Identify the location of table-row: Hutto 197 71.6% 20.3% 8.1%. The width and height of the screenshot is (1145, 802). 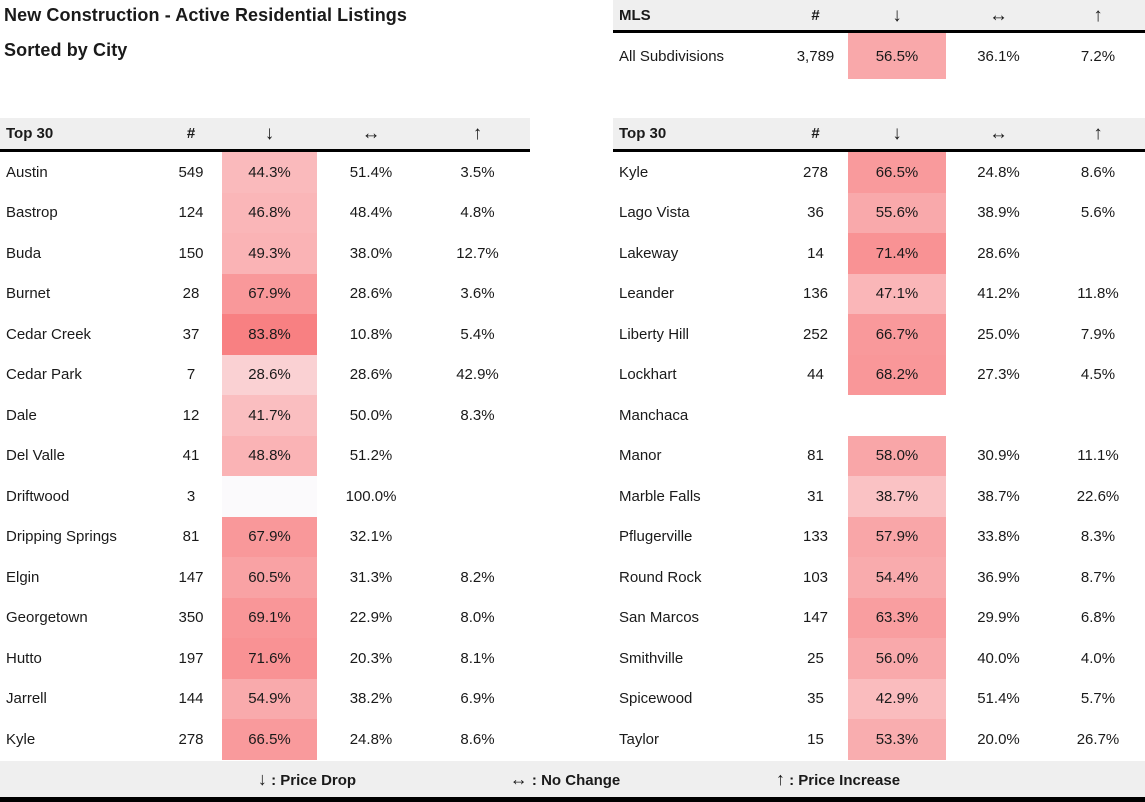
(265, 658).